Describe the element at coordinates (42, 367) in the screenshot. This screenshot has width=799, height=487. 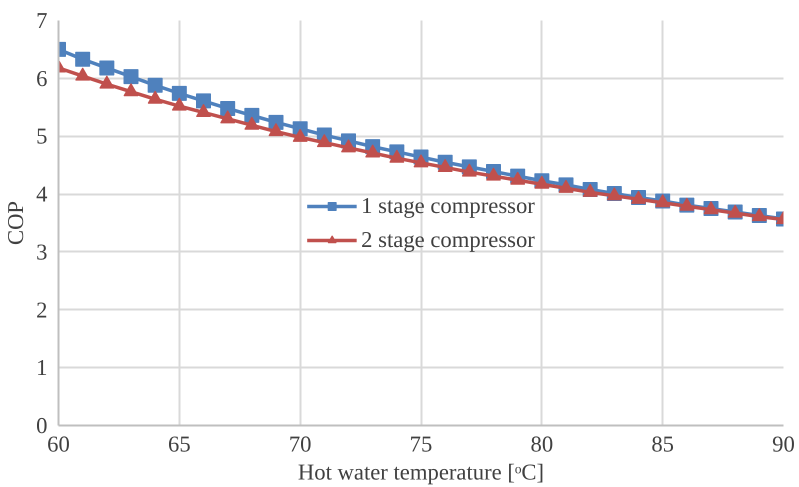
I see `y-tick-label: 1` at that location.